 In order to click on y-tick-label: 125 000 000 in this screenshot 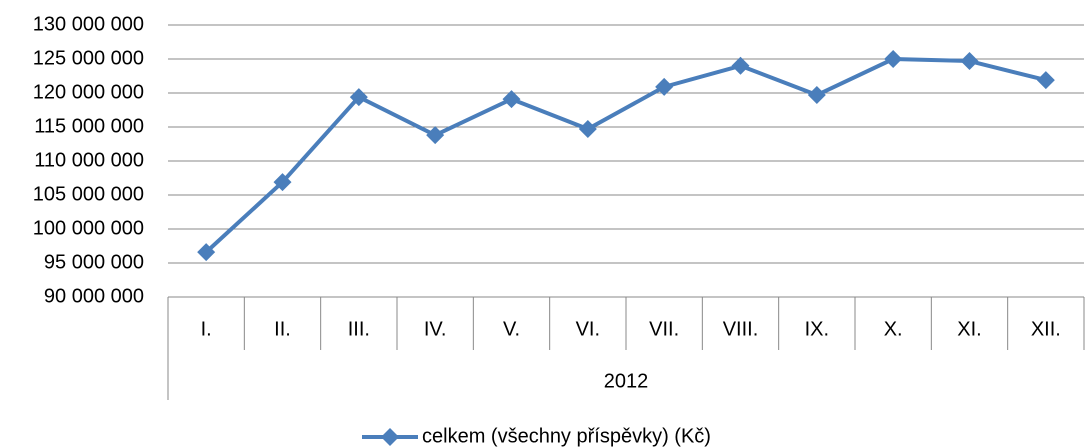, I will do `click(88, 58)`.